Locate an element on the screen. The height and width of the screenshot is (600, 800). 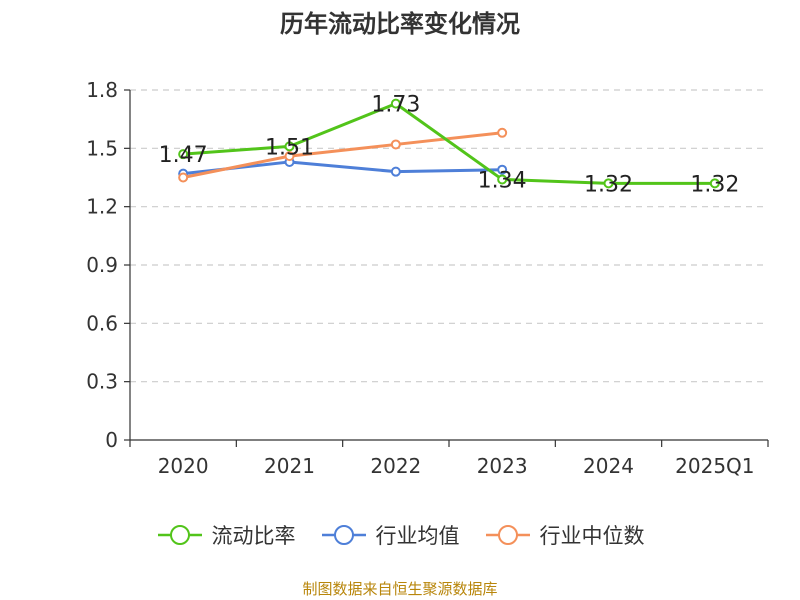
legend-label: 行业中位数 is located at coordinates (592, 536).